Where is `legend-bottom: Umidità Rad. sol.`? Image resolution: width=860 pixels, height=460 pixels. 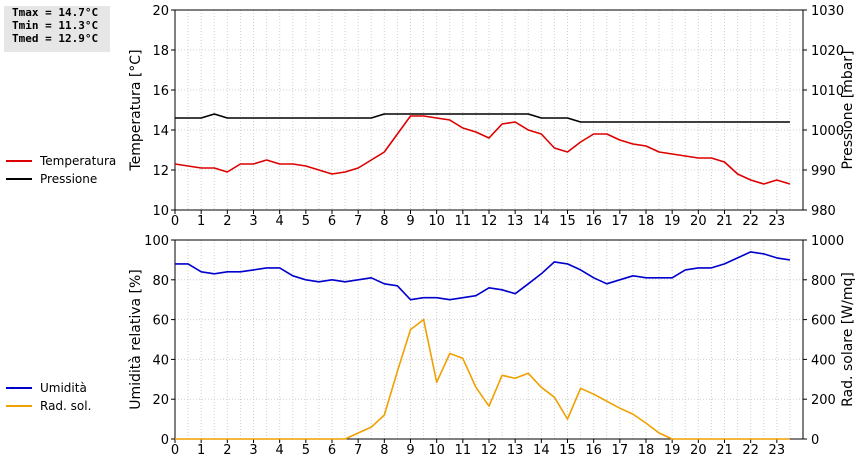
legend-bottom: Umidità Rad. sol. is located at coordinates (48, 397).